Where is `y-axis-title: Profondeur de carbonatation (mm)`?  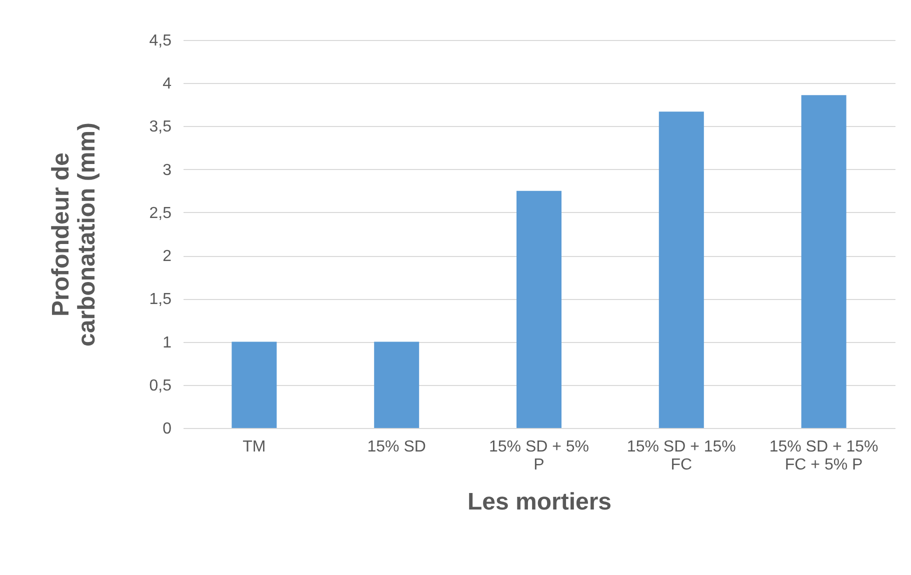
y-axis-title: Profondeur de carbonatation (mm) is located at coordinates (73, 234).